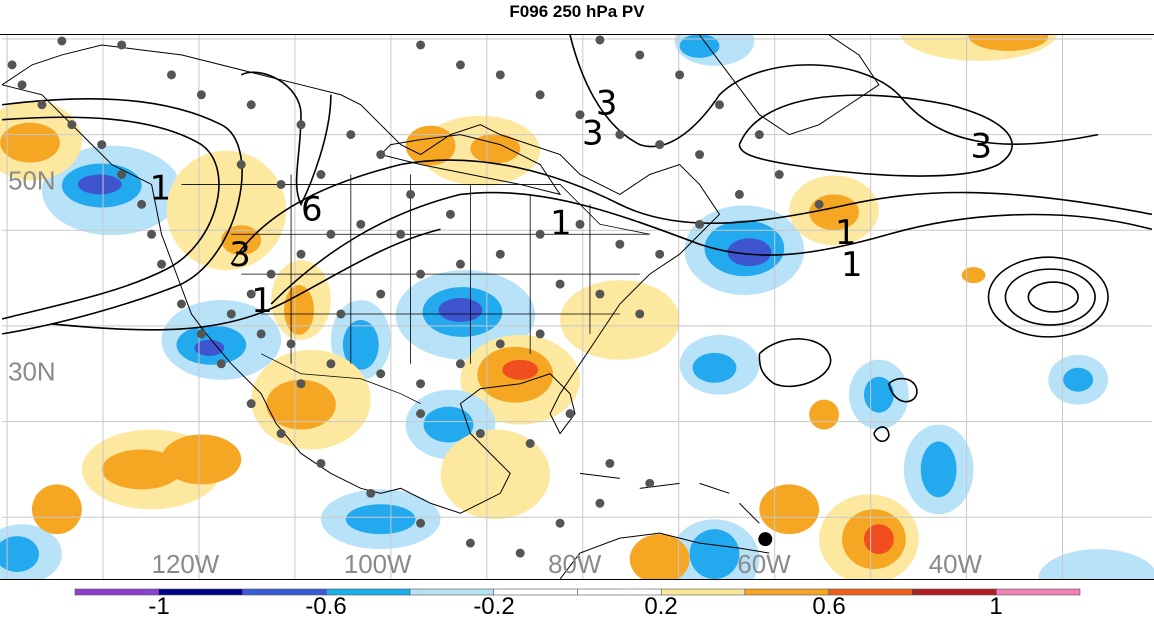 This screenshot has width=1154, height=619. Describe the element at coordinates (575, 565) in the screenshot. I see `lon-label: 80W` at that location.